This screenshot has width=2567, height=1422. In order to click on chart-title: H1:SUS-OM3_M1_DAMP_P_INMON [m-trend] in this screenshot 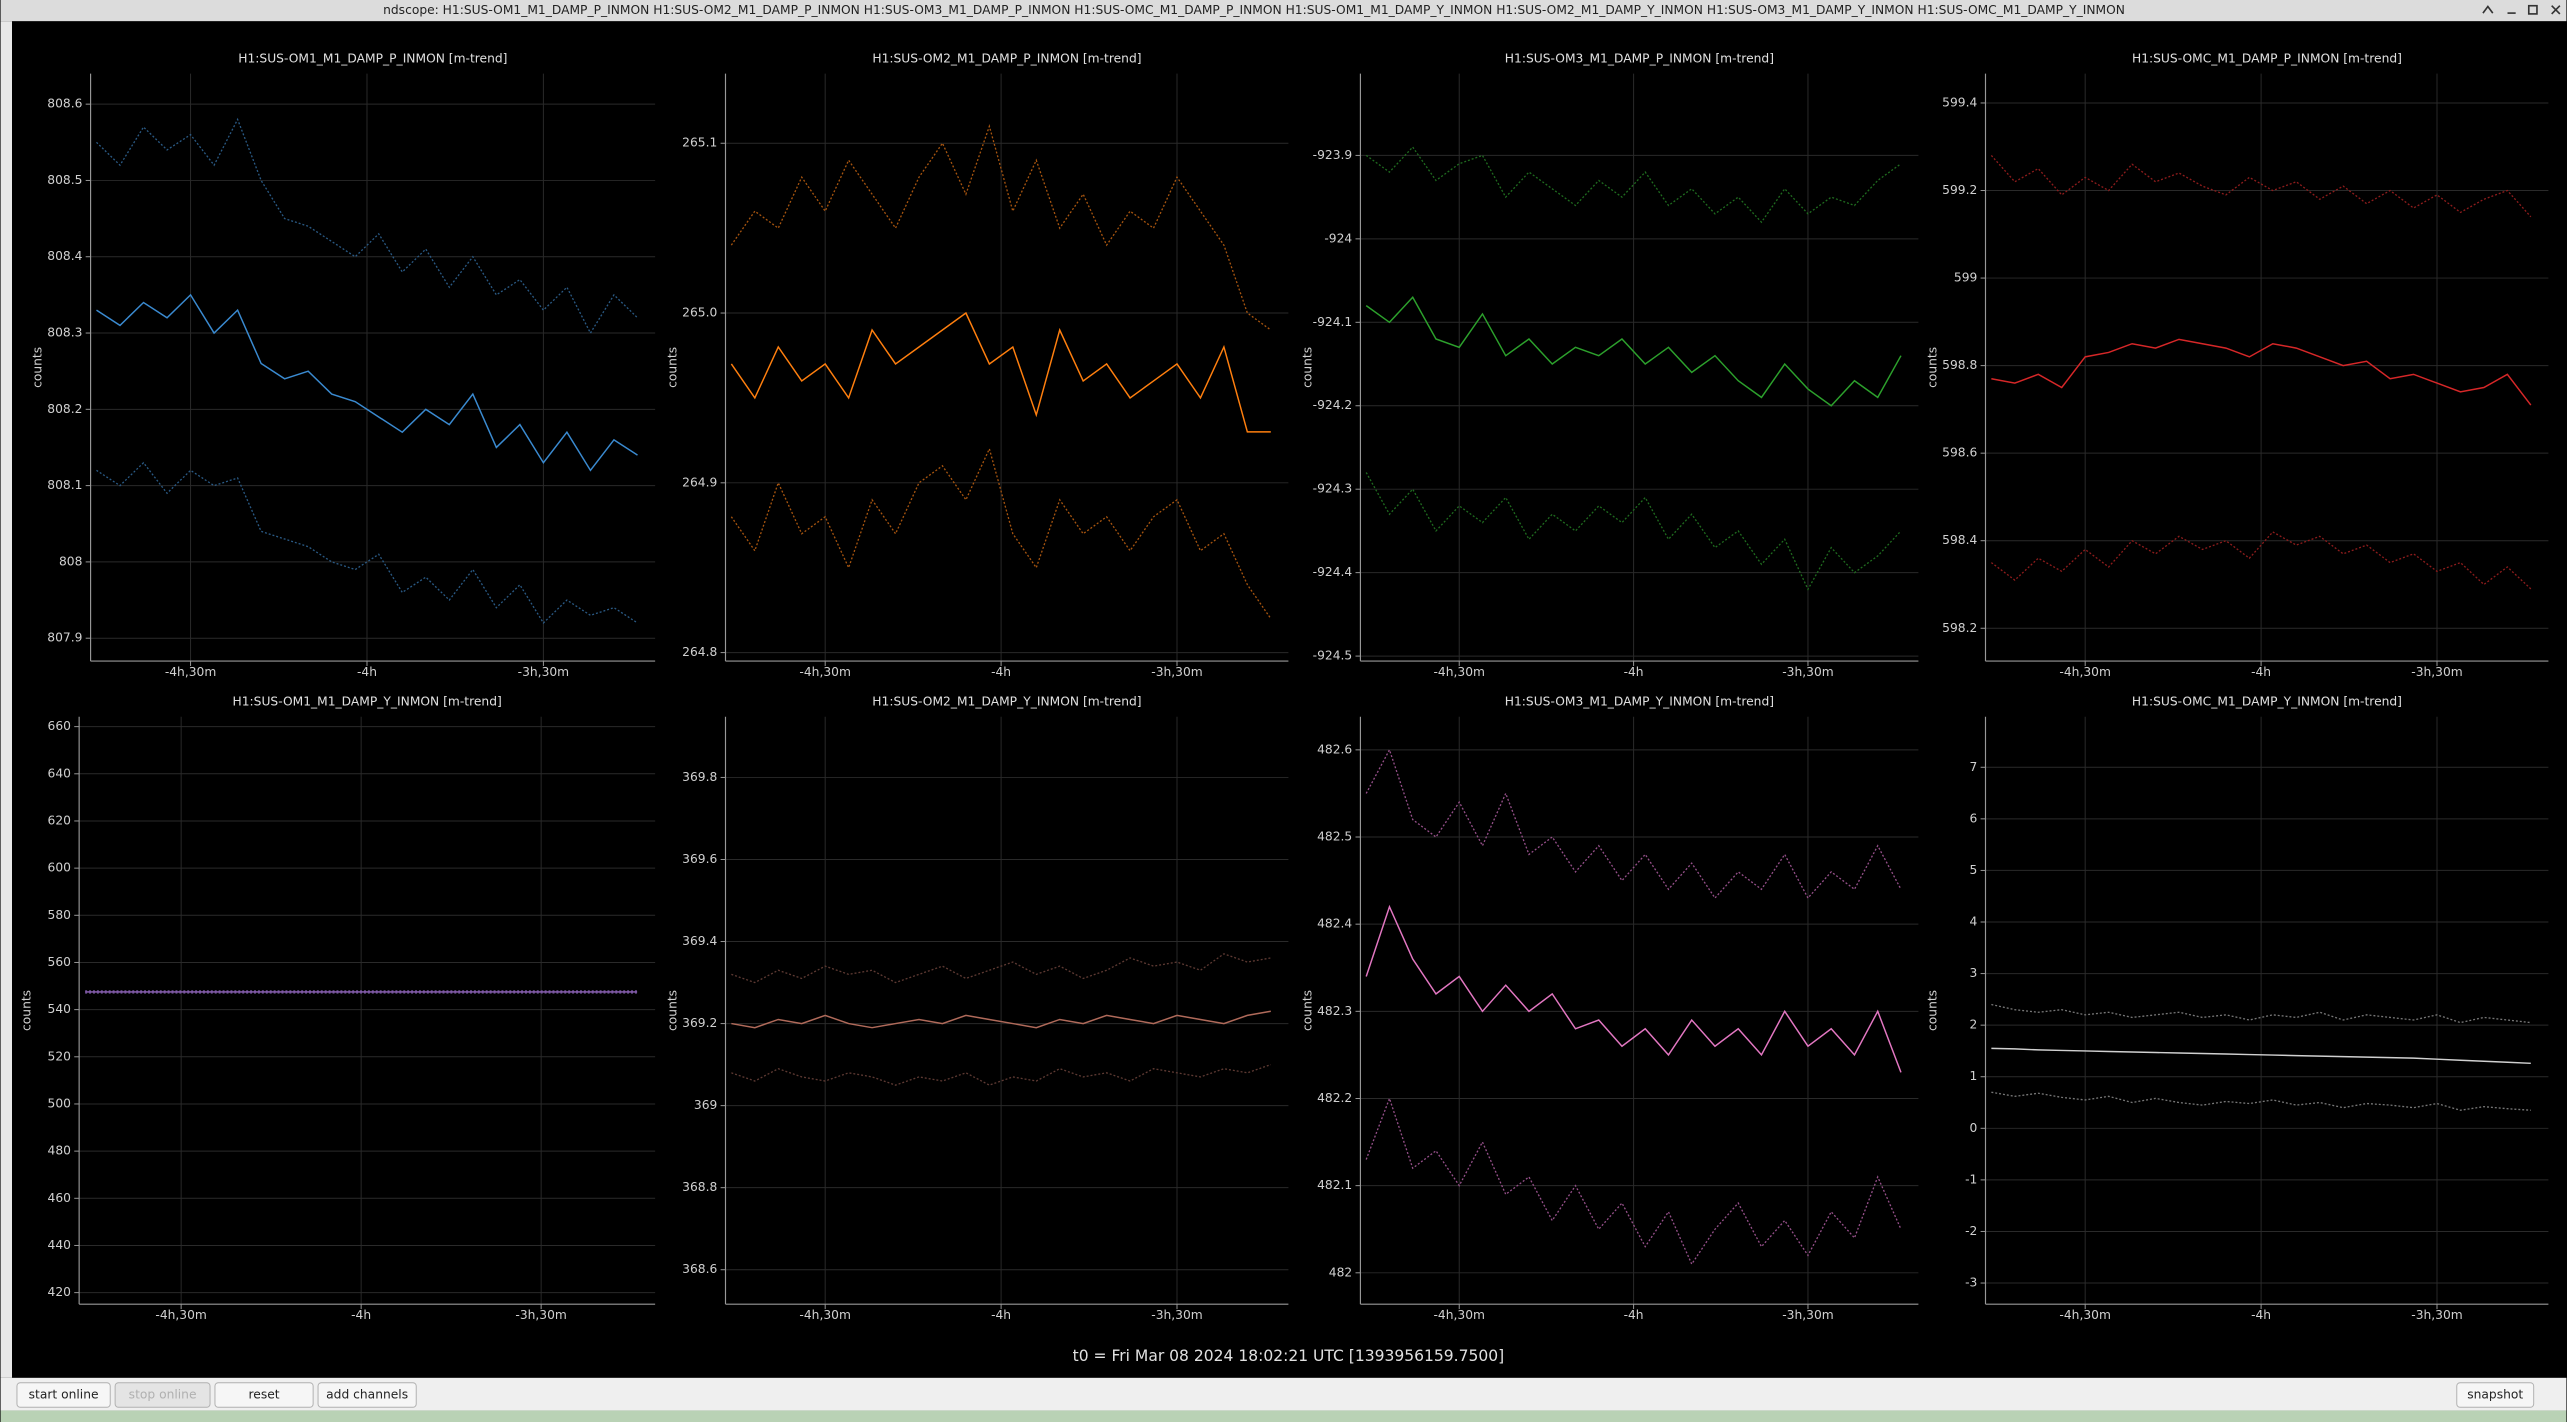, I will do `click(1639, 58)`.